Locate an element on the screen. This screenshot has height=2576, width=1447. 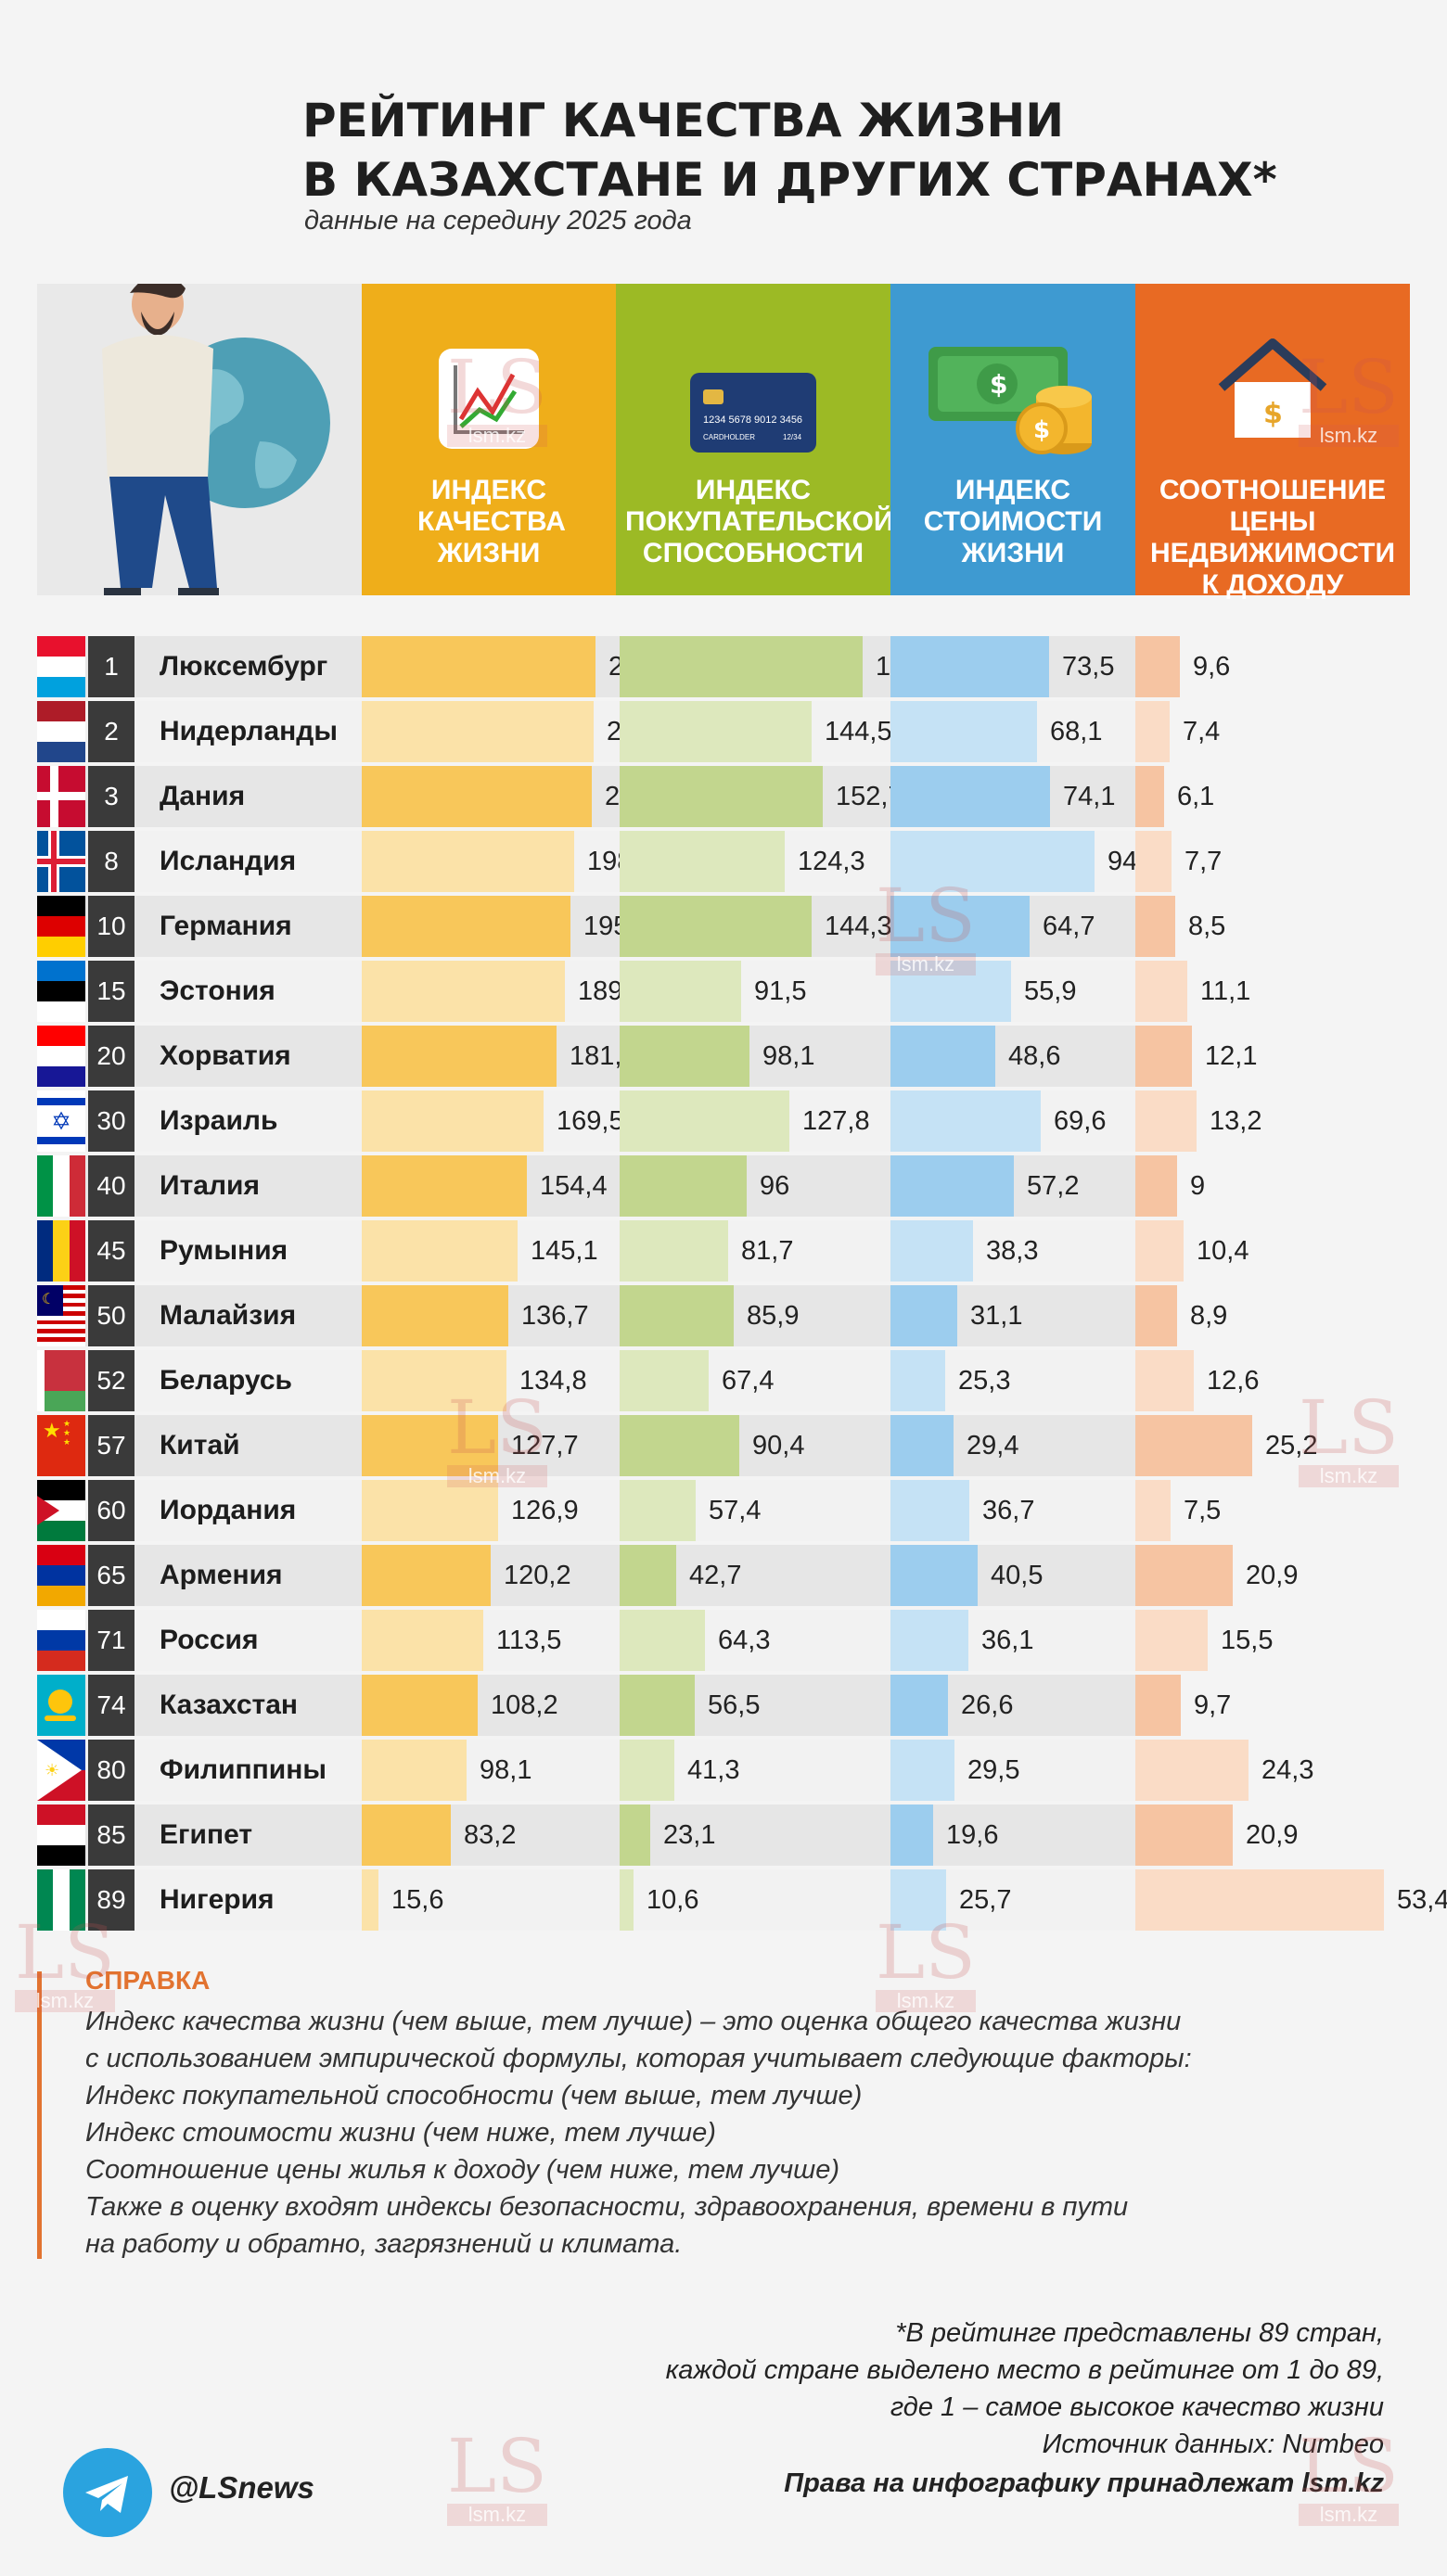
value-purchasing: 85,9 is located at coordinates (773, 1316).